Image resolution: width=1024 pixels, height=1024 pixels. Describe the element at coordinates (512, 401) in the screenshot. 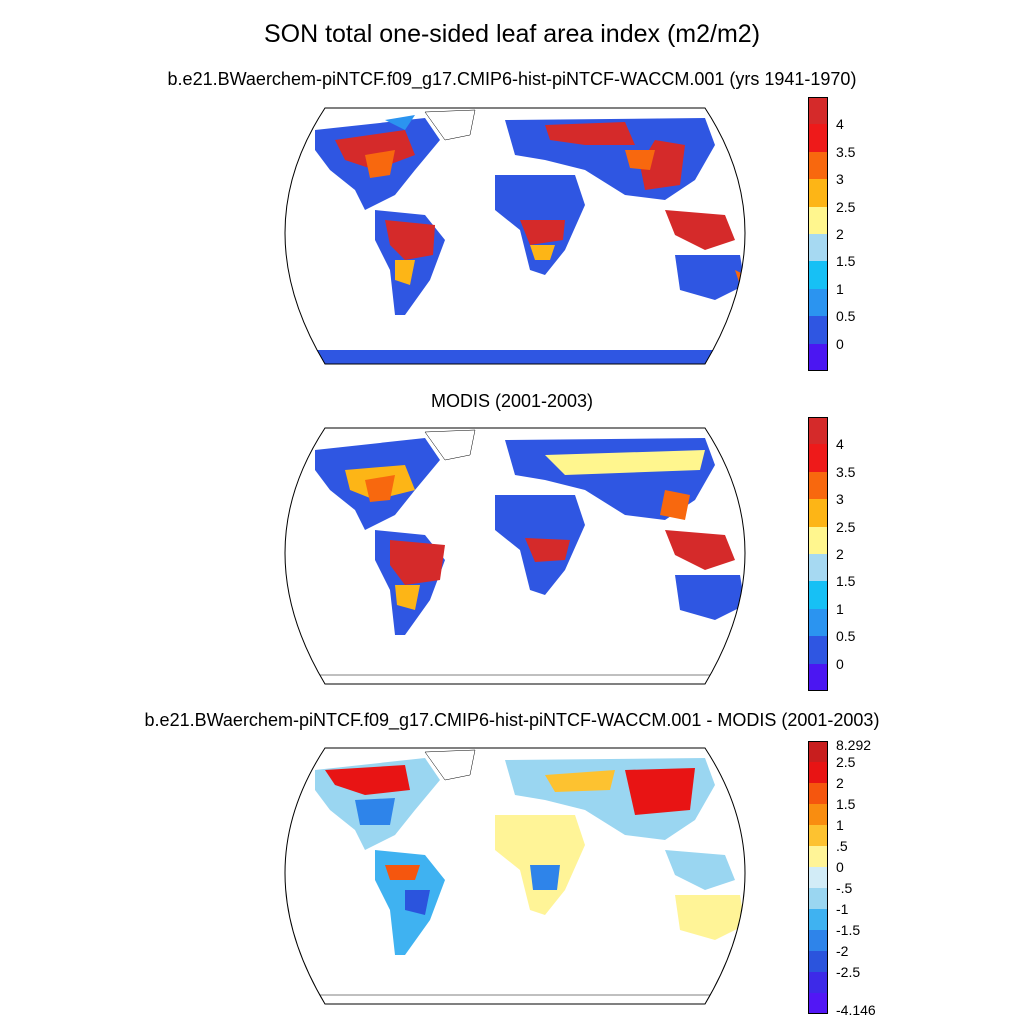

I see `panel-modis-title: MODIS (2001-2003)` at that location.